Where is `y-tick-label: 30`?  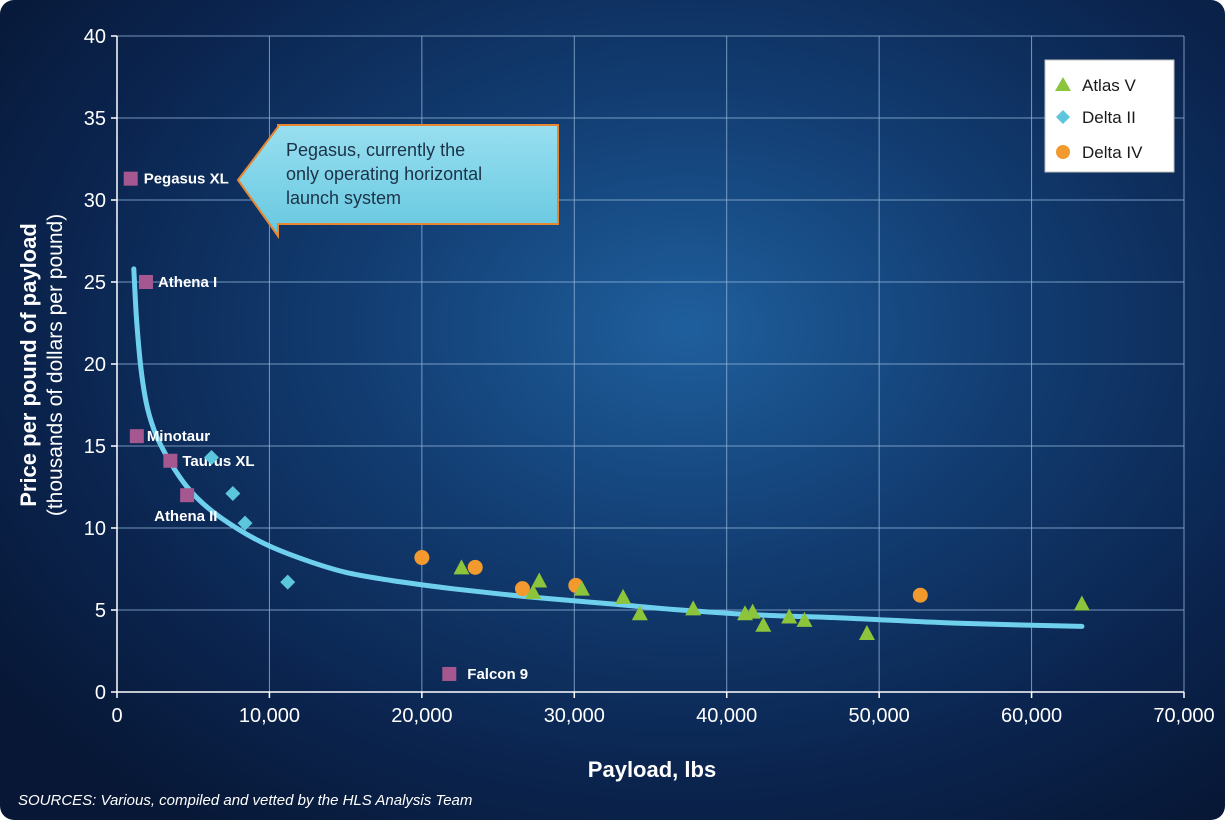 y-tick-label: 30 is located at coordinates (95, 201).